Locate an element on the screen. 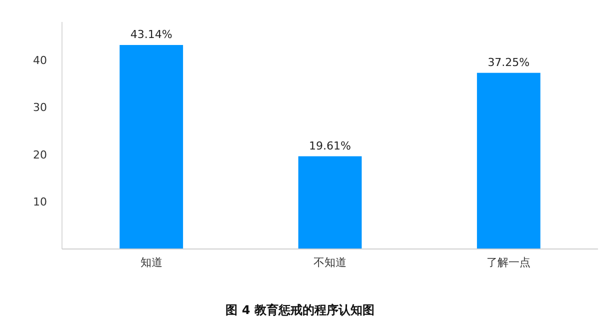  data-label: 43.14% is located at coordinates (151, 34).